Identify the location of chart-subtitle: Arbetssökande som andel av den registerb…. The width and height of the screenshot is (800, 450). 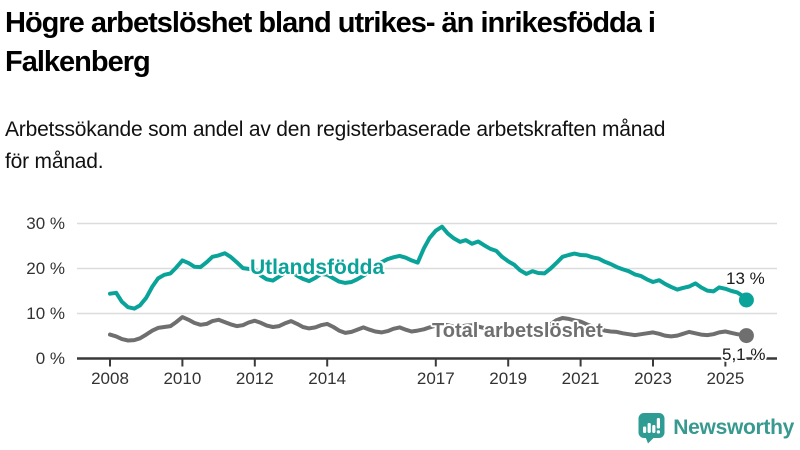
(395, 146).